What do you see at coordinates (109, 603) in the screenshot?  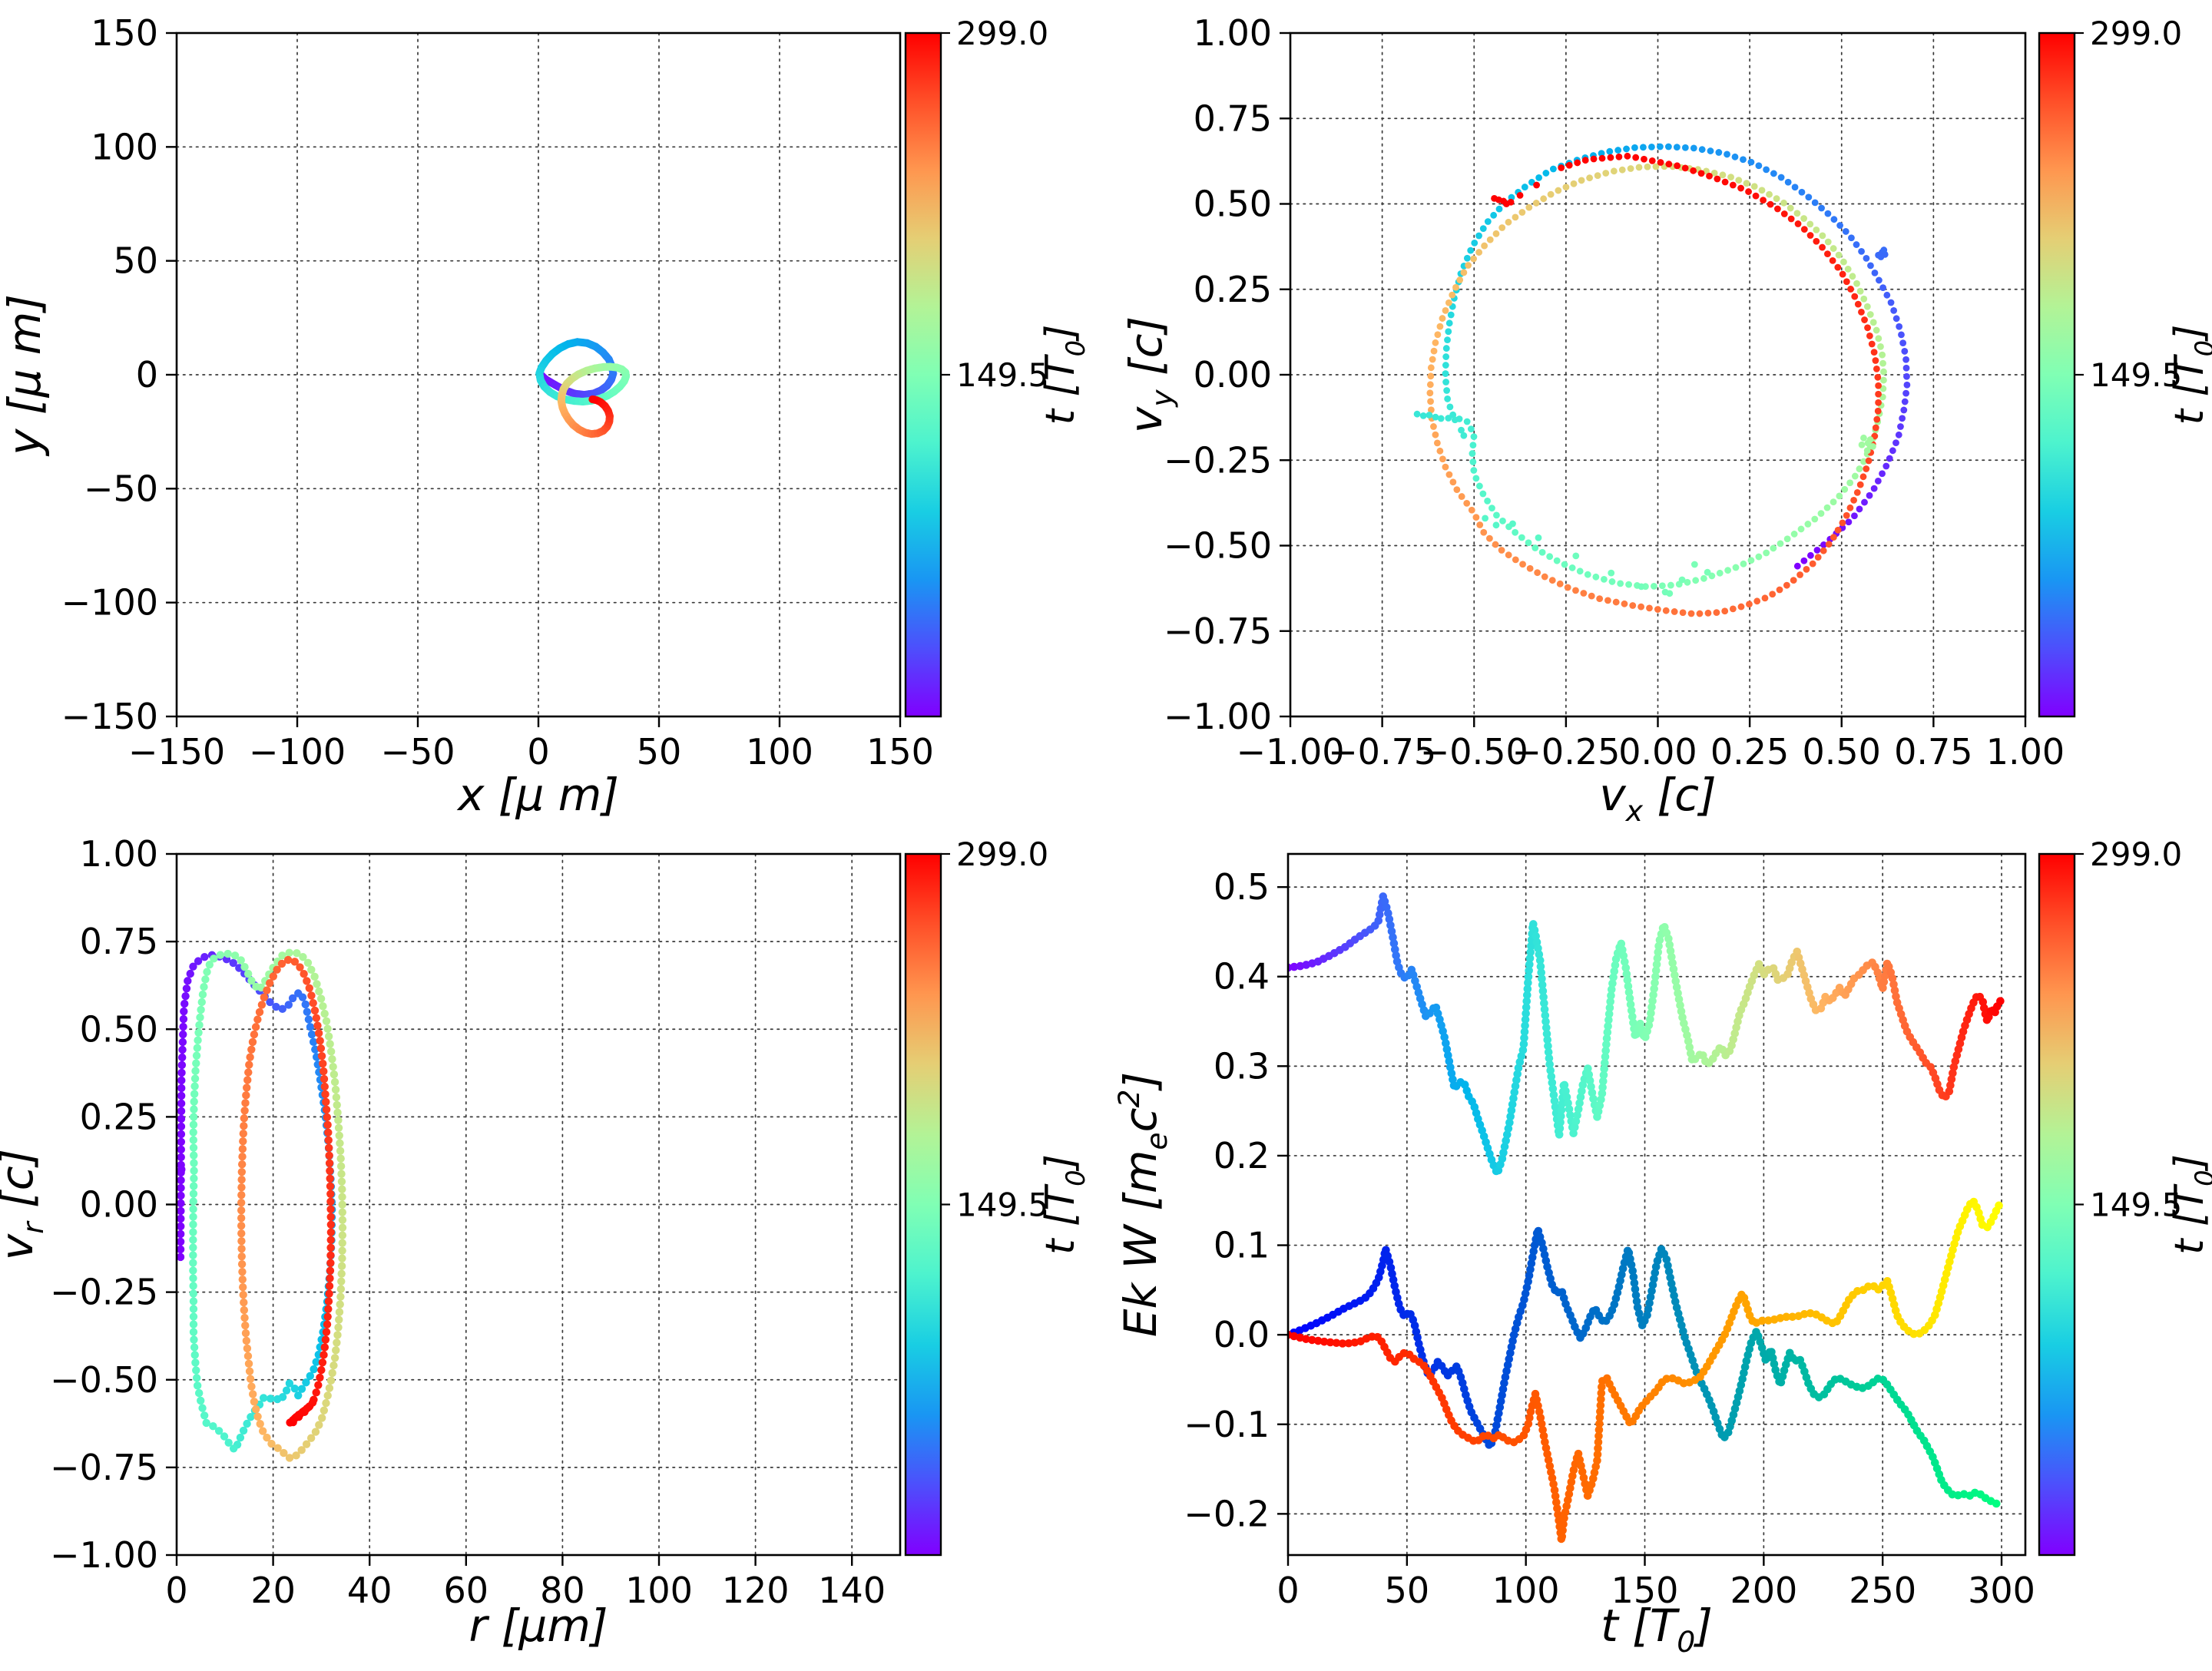 I see `ytick-label: −100` at bounding box center [109, 603].